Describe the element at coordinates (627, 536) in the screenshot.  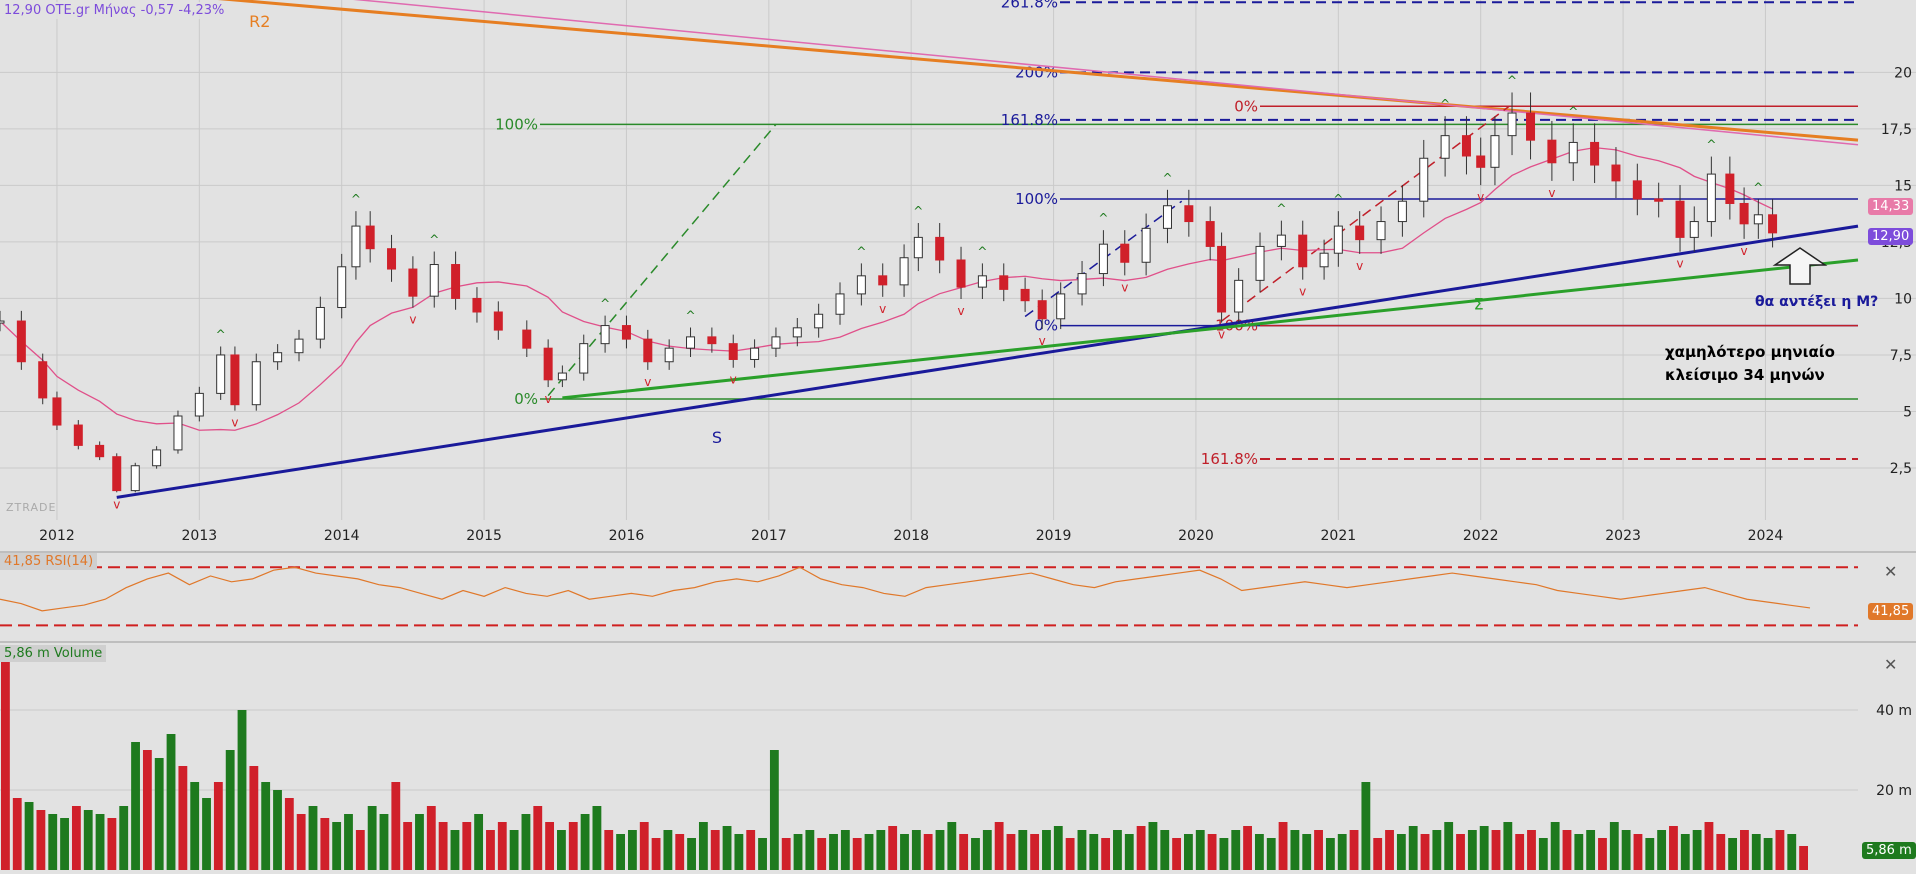
I see `x-tick-label: 2016` at that location.